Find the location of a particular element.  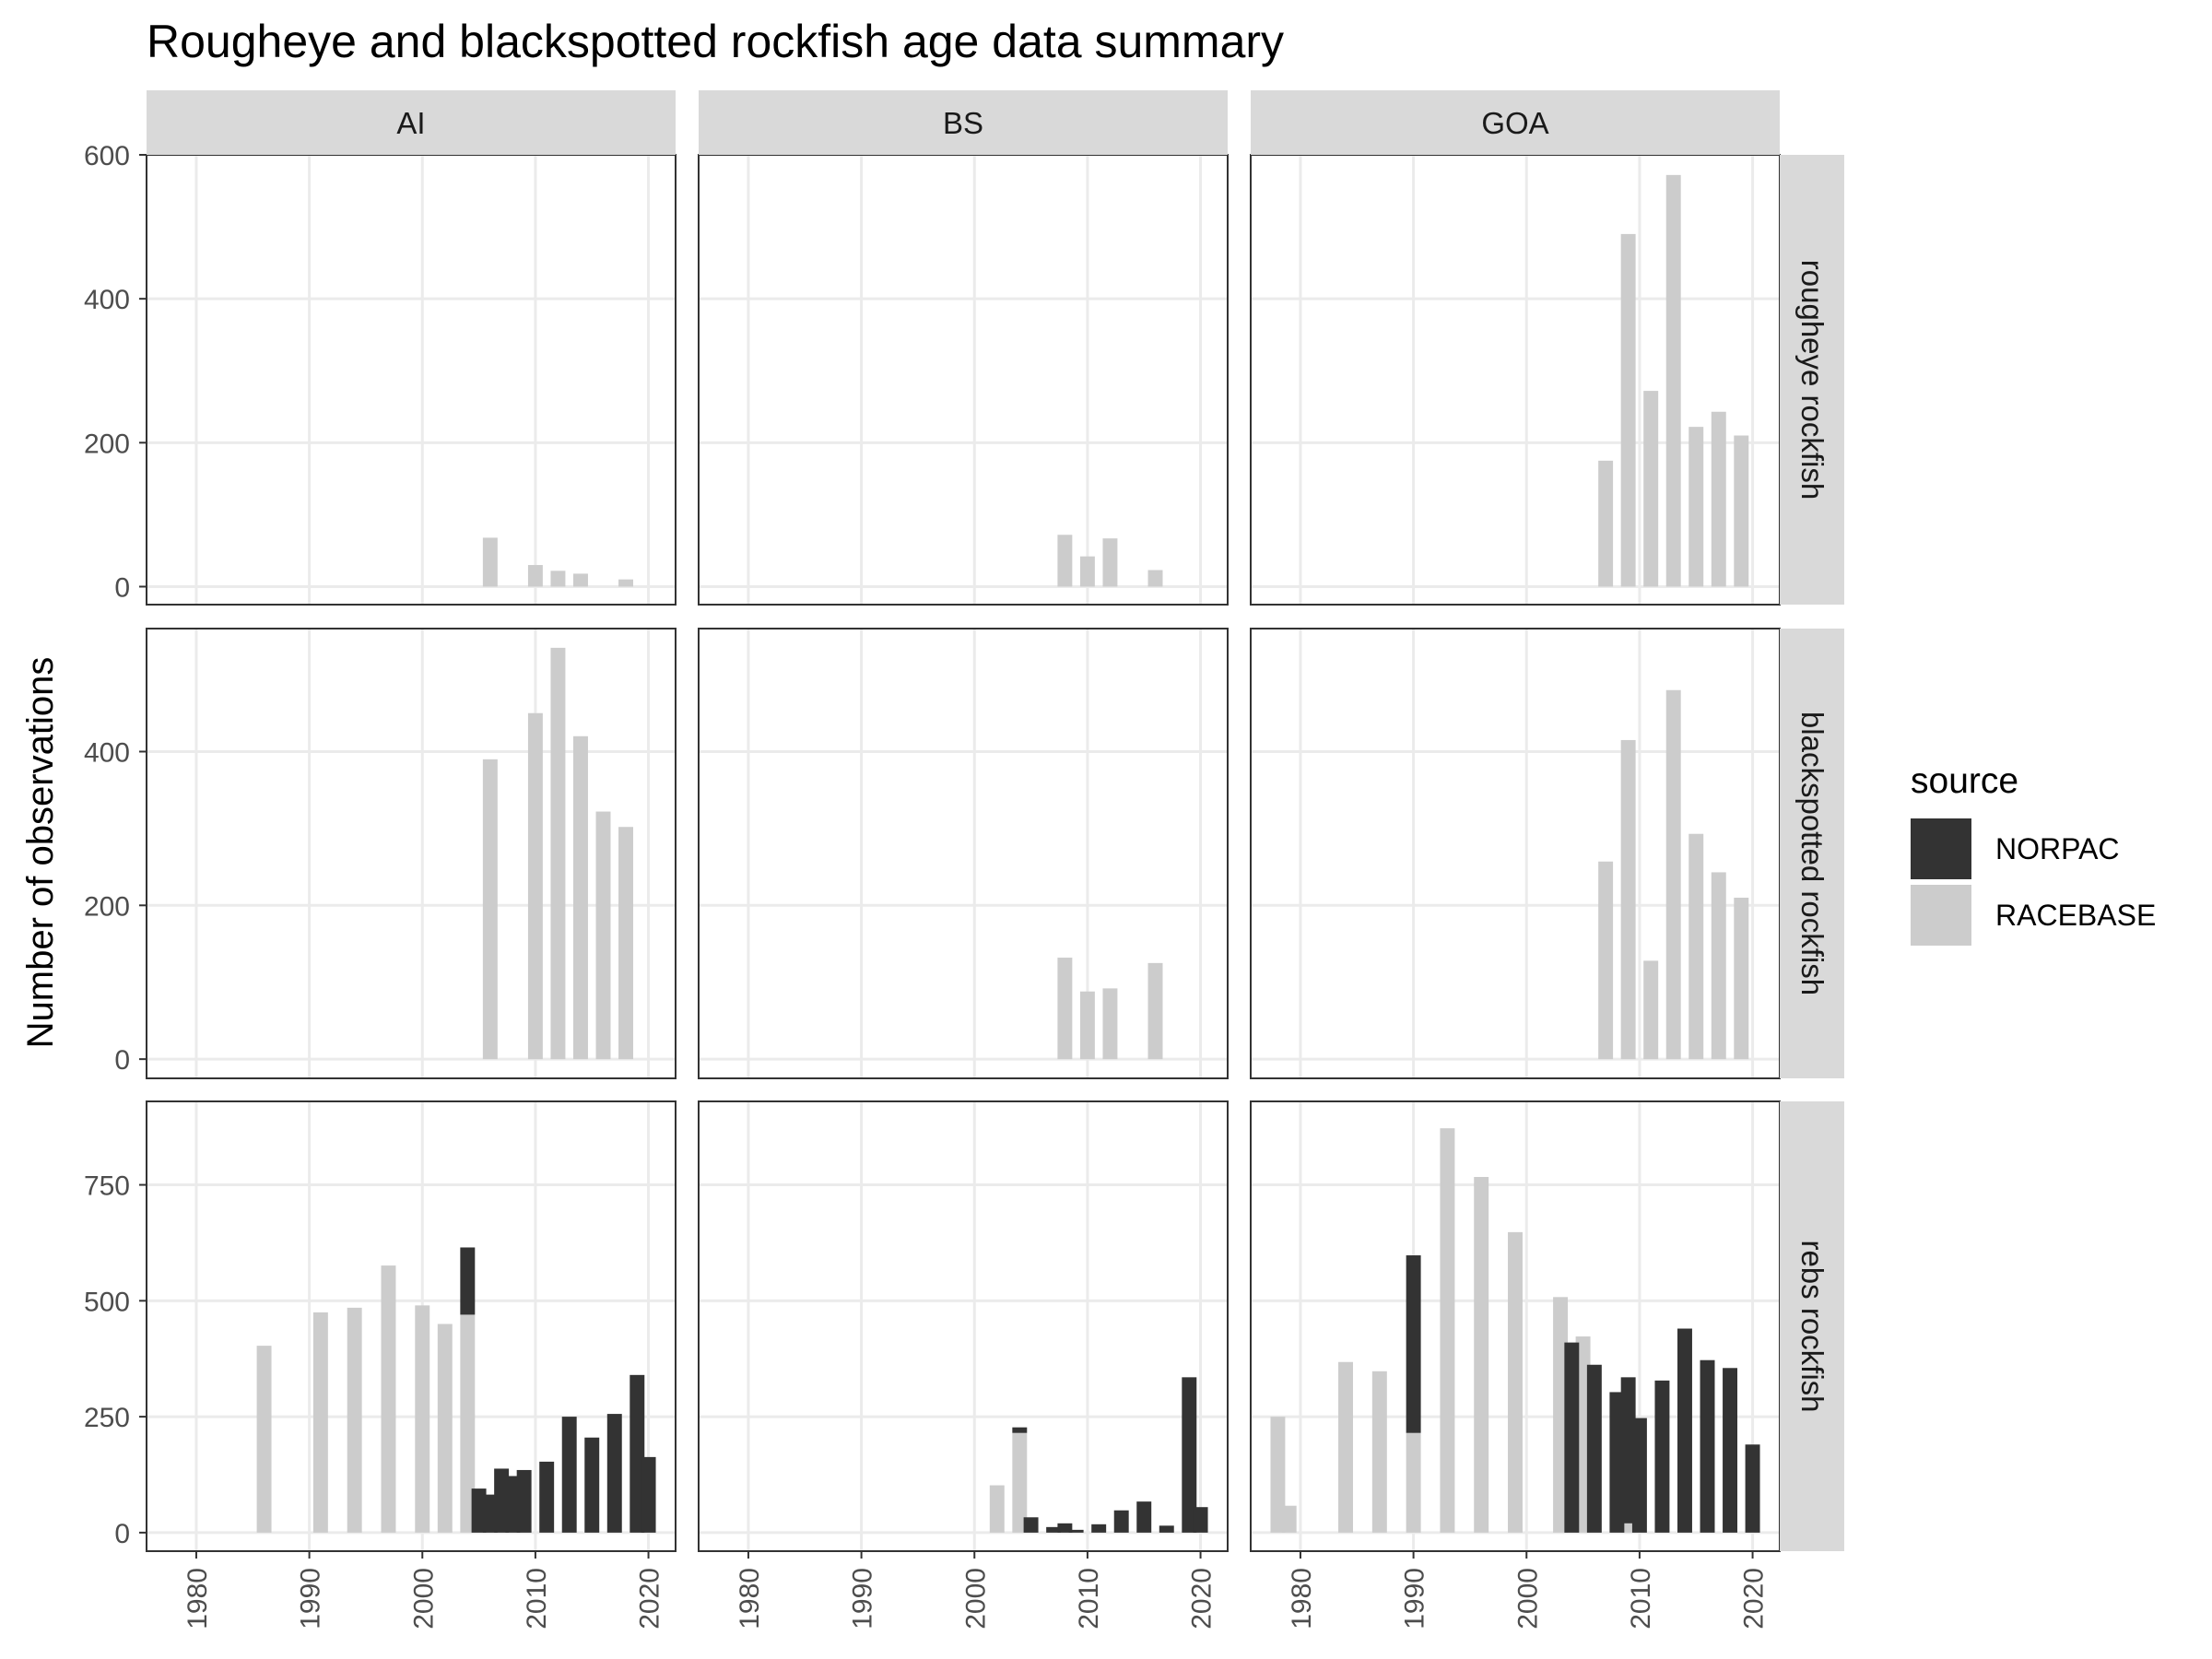

legend-key-norpac is located at coordinates (1941, 848).